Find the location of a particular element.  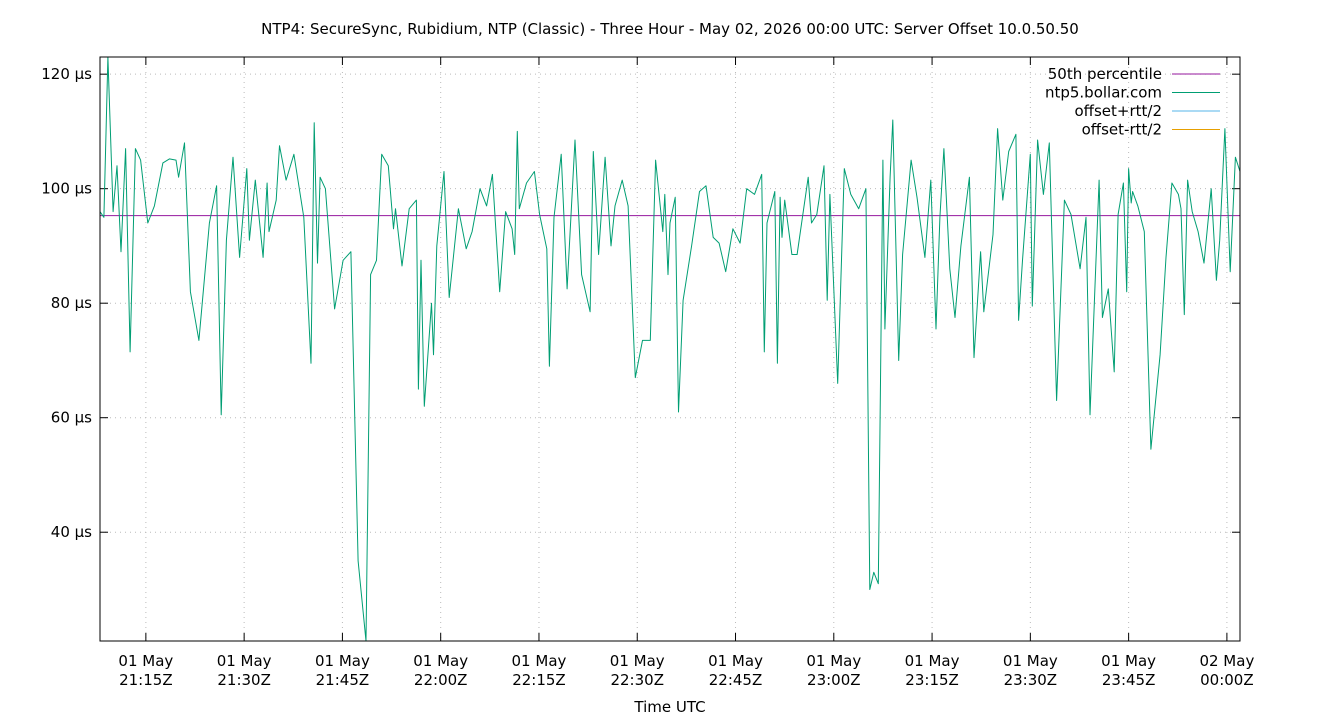

x-tick-label: 01 May 22:45Z is located at coordinates (735, 670).